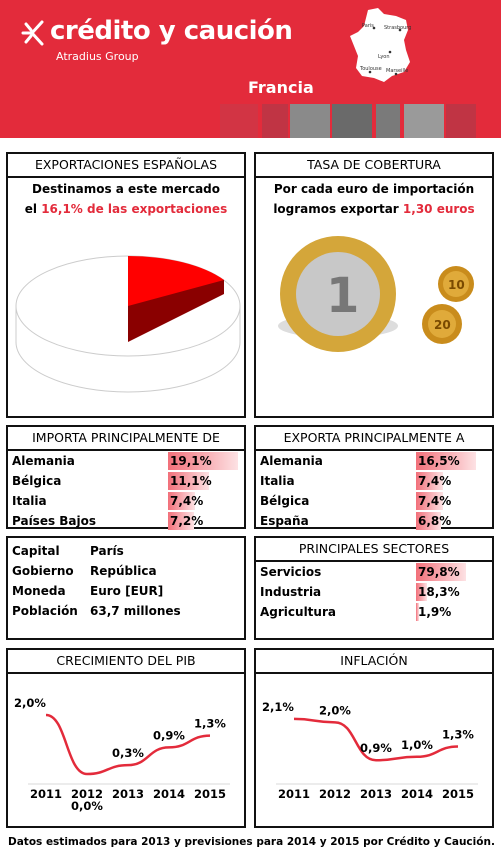 This screenshot has width=501, height=860. What do you see at coordinates (368, 26) in the screenshot?
I see `map-city-label: Paris` at bounding box center [368, 26].